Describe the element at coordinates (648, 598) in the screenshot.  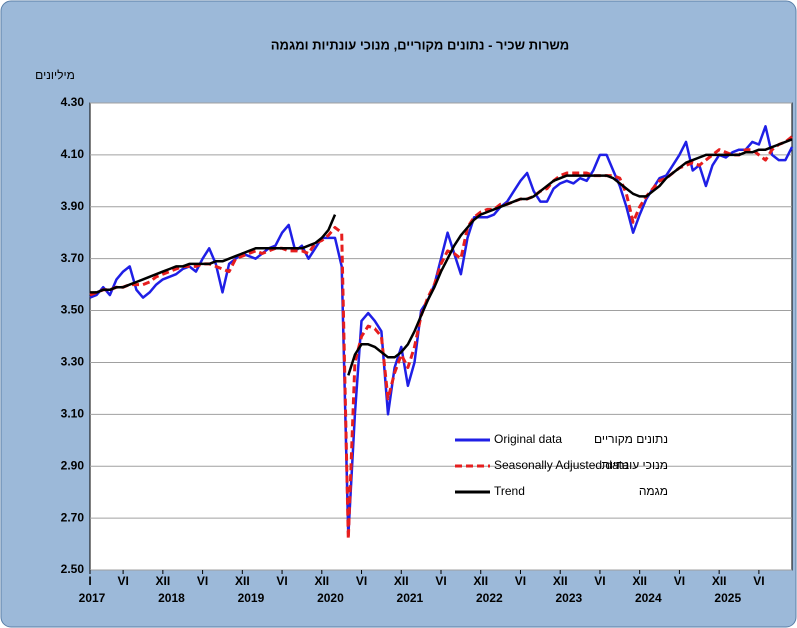
I see `year-label: 2024` at that location.